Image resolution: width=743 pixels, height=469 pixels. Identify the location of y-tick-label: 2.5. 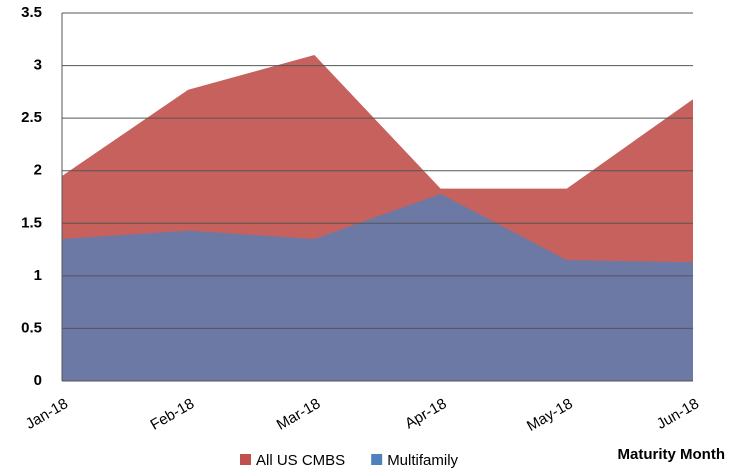
(31, 117).